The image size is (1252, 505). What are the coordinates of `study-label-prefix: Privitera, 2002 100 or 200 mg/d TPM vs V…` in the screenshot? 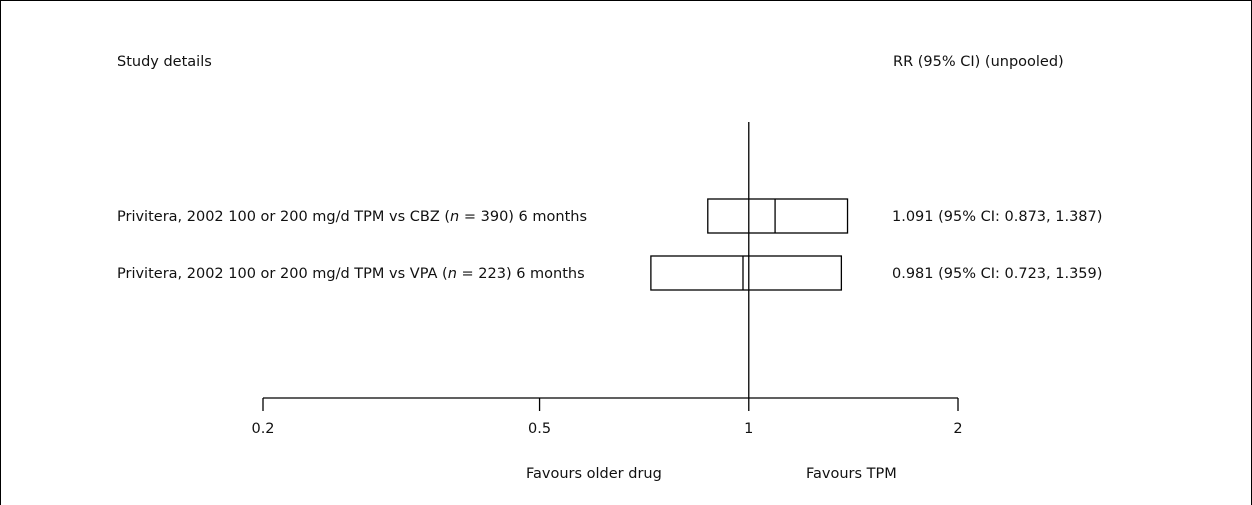 It's located at (282, 274).